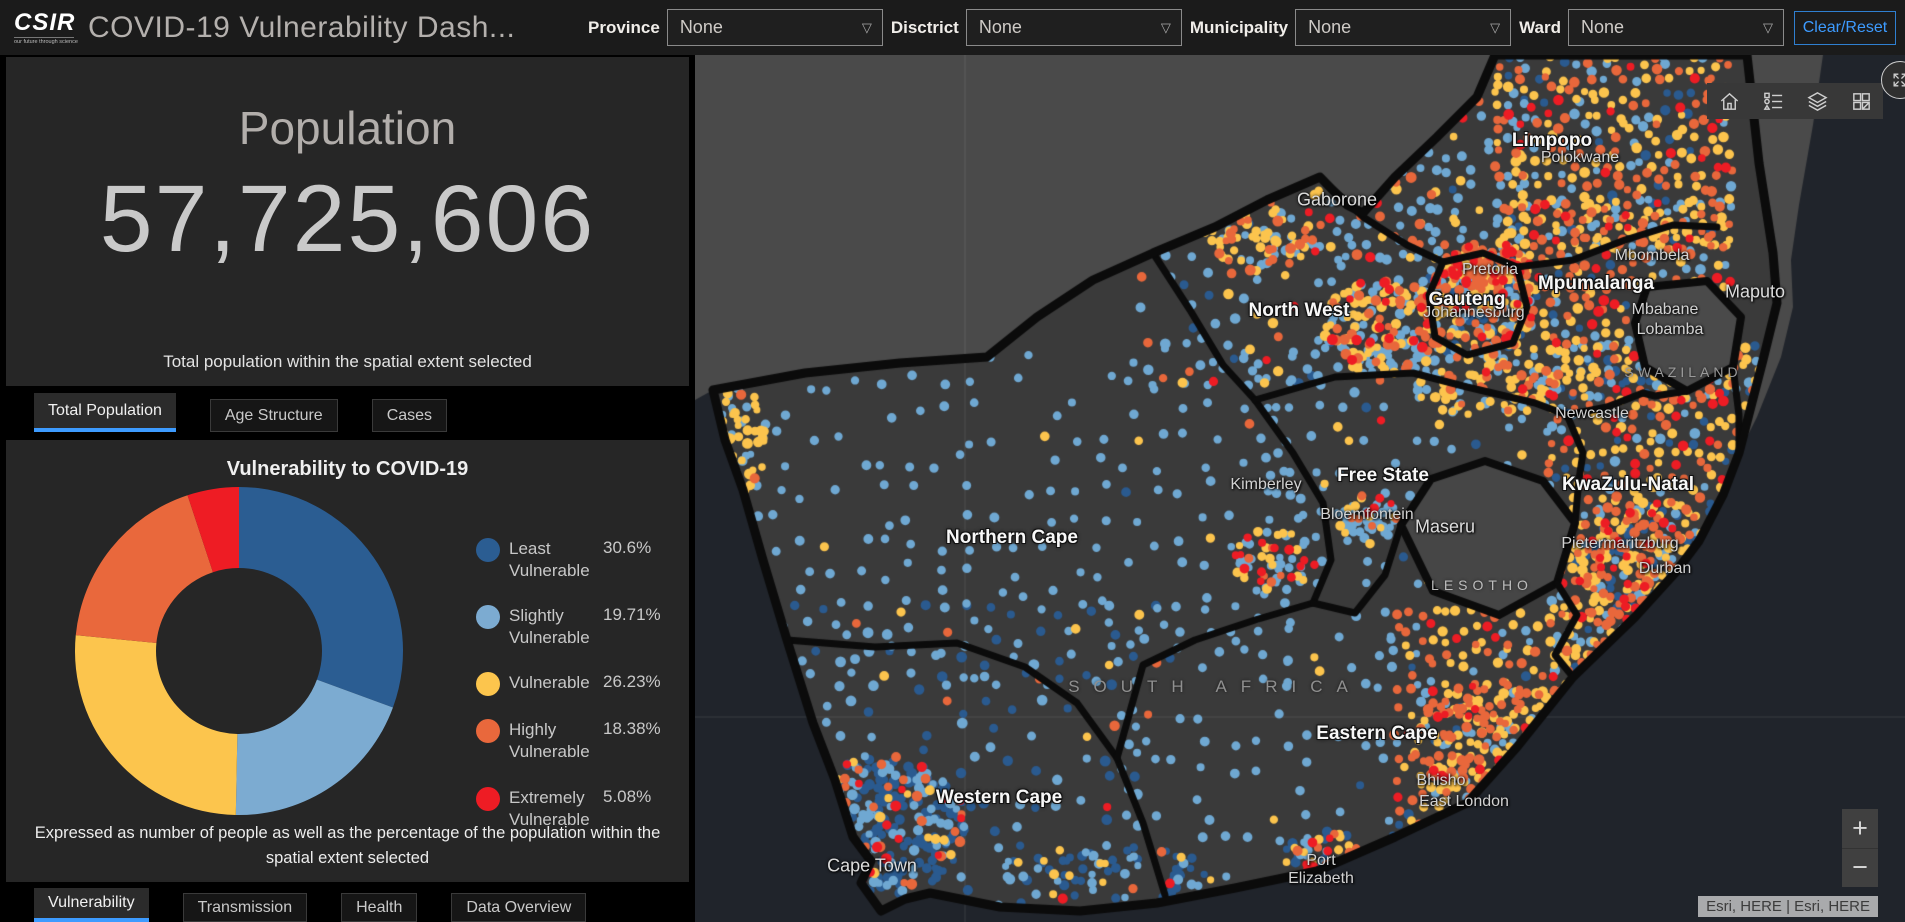  I want to click on map-toolbar, so click(1795, 101).